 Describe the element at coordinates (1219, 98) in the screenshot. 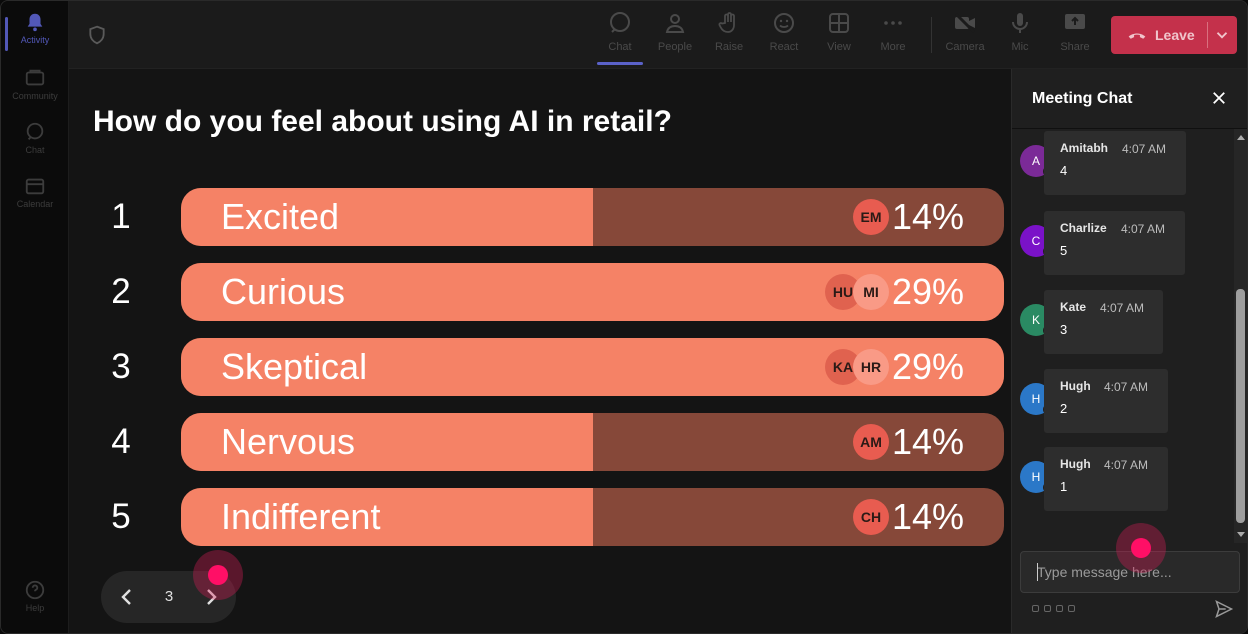

I see `close-icon` at that location.